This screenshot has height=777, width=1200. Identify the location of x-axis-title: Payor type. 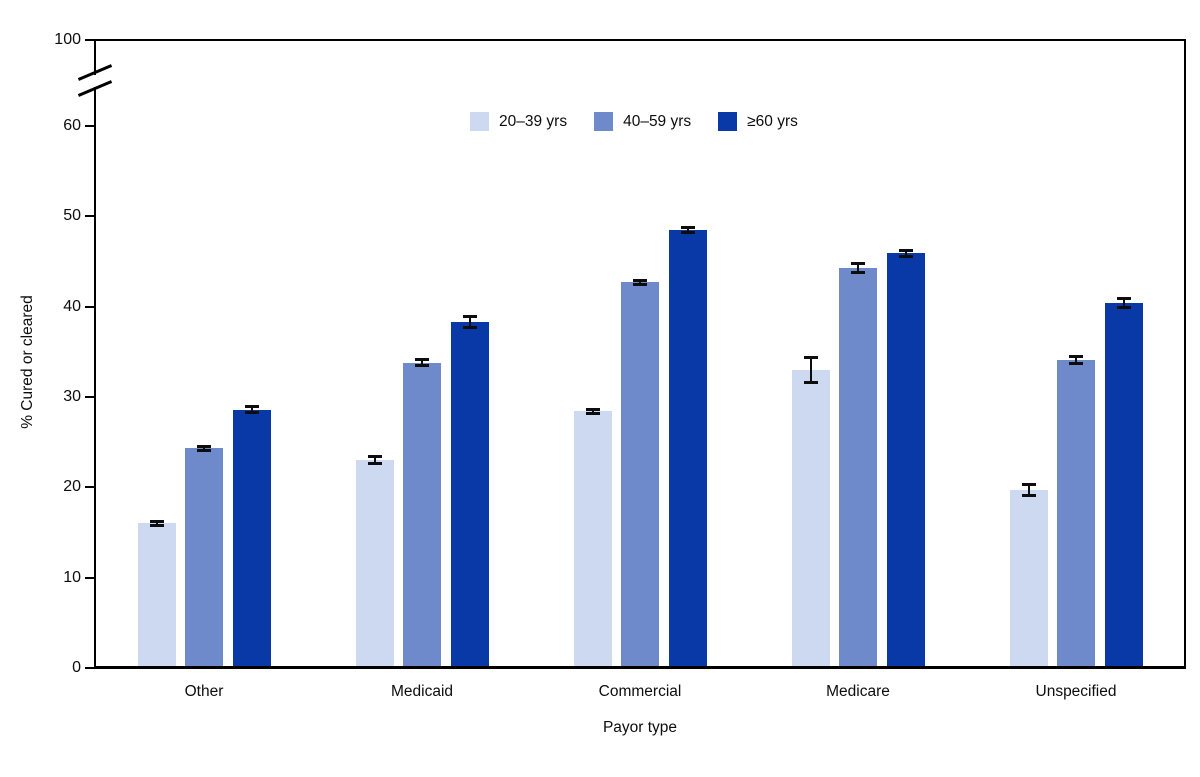
(640, 727).